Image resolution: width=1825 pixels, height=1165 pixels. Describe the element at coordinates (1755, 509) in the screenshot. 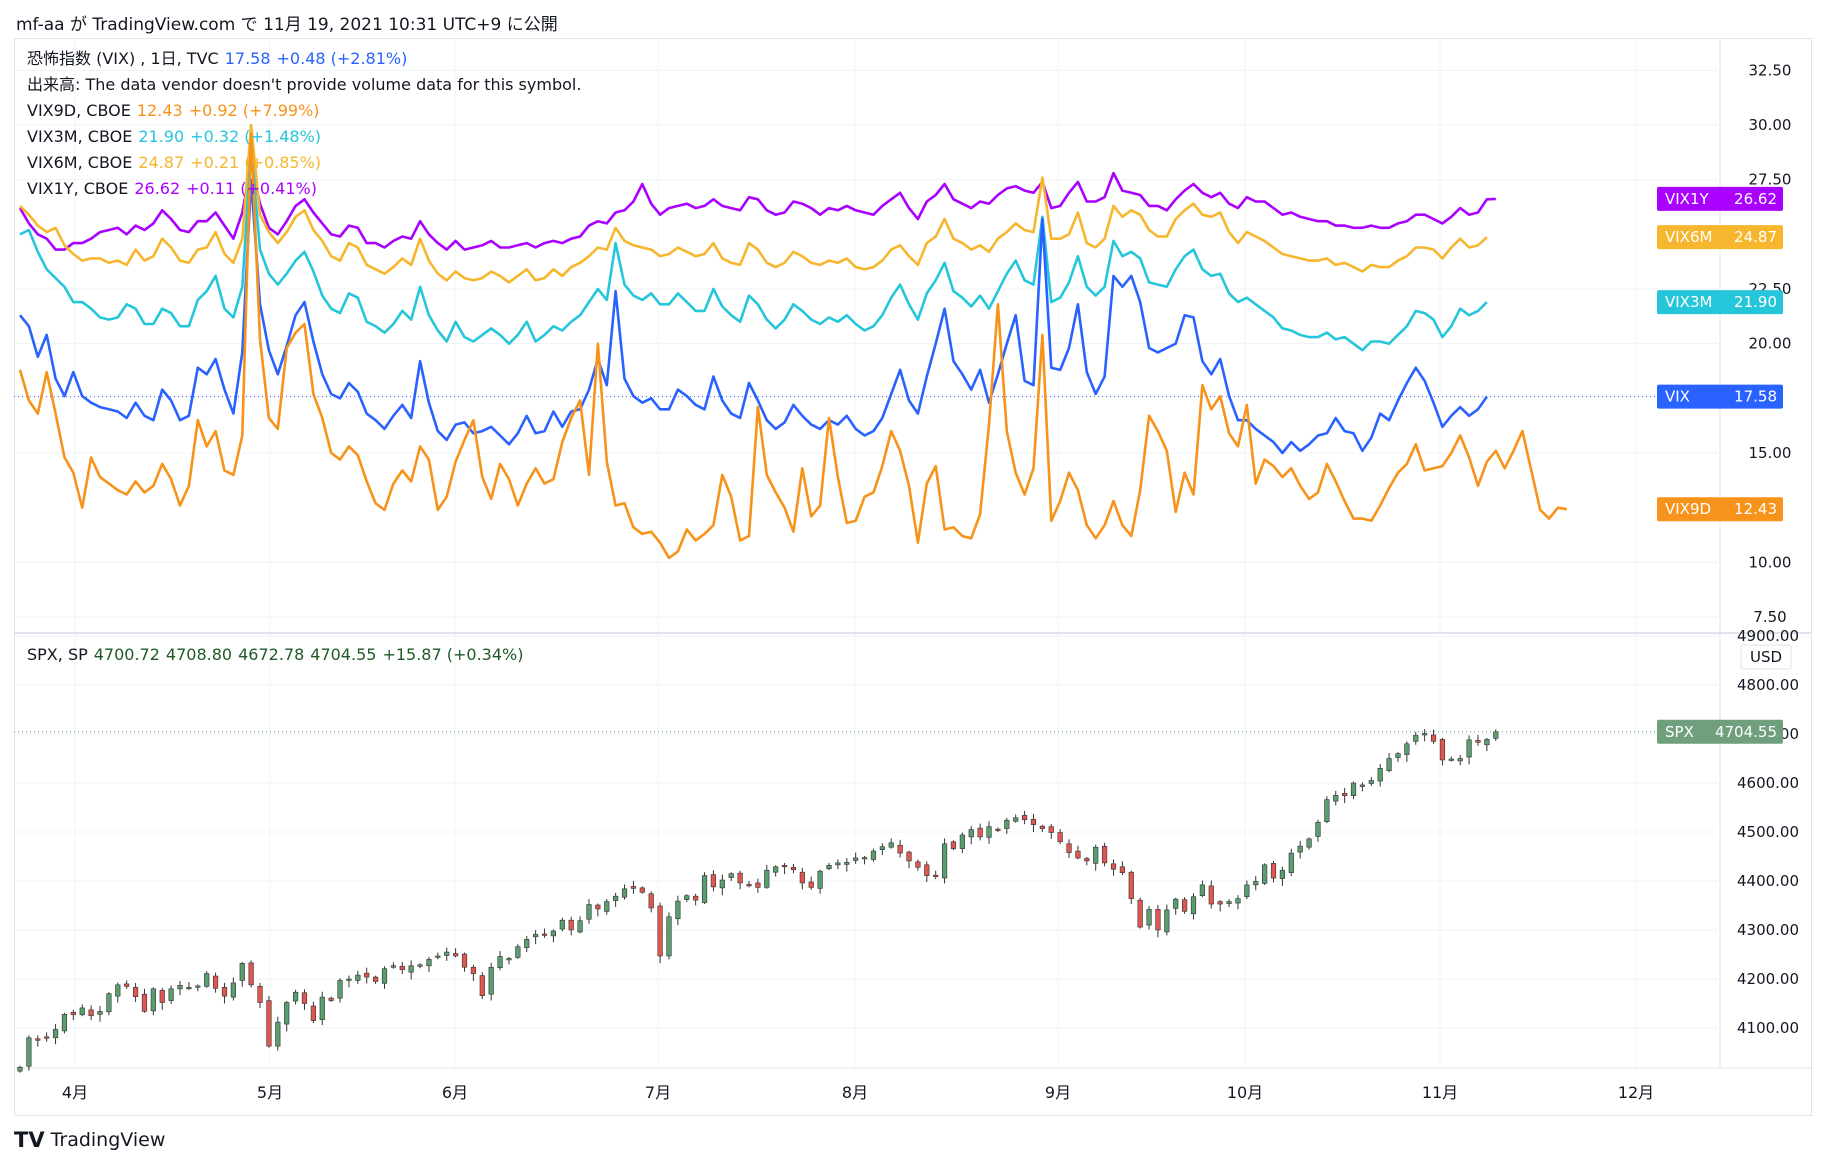

I see `badge-value: 12.43` at that location.